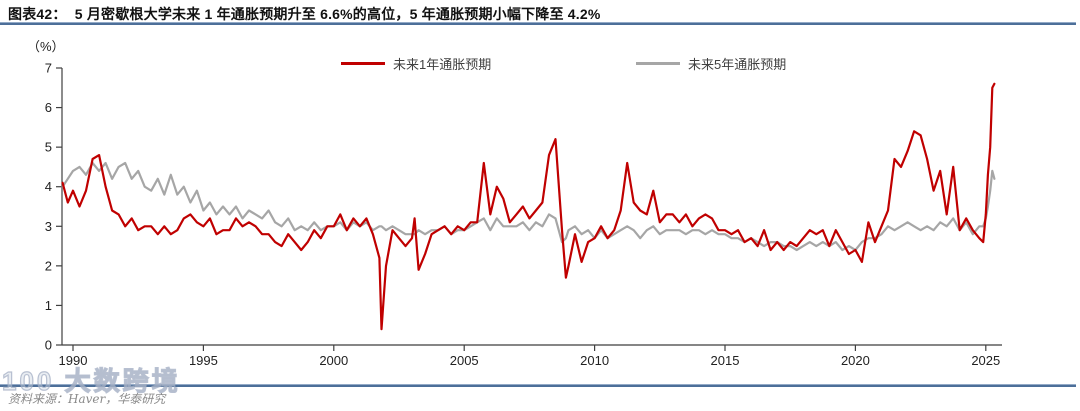  I want to click on x-tick-label: 2010, so click(594, 360).